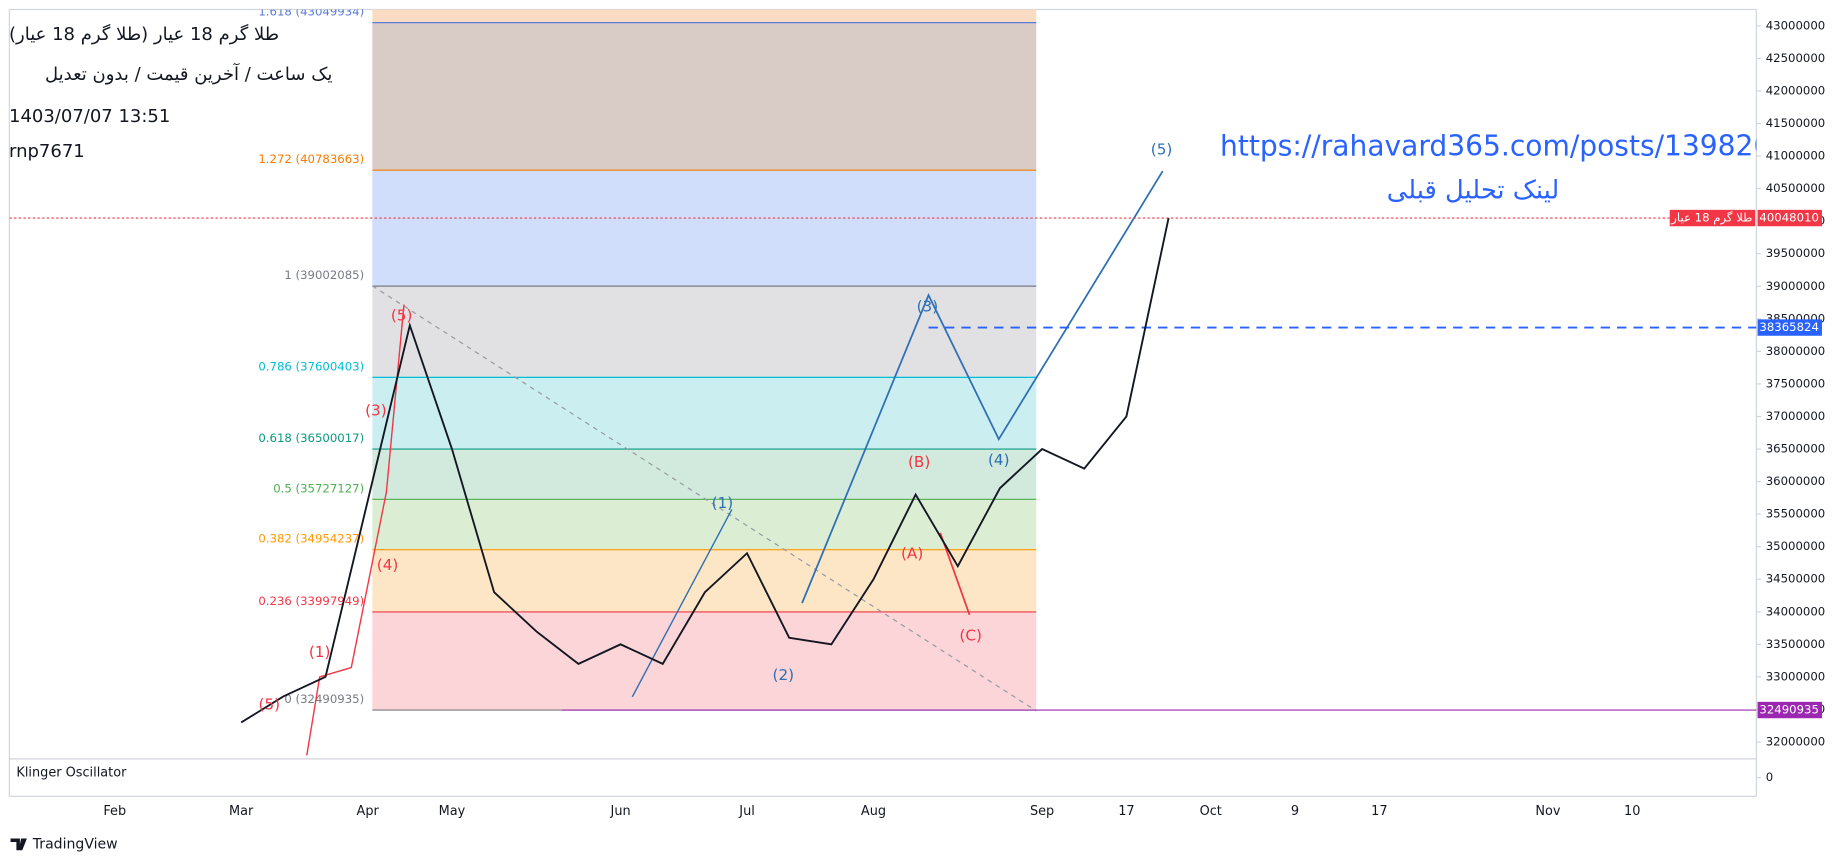 The width and height of the screenshot is (1836, 862). I want to click on y-tick-label: 40500000, so click(1796, 188).